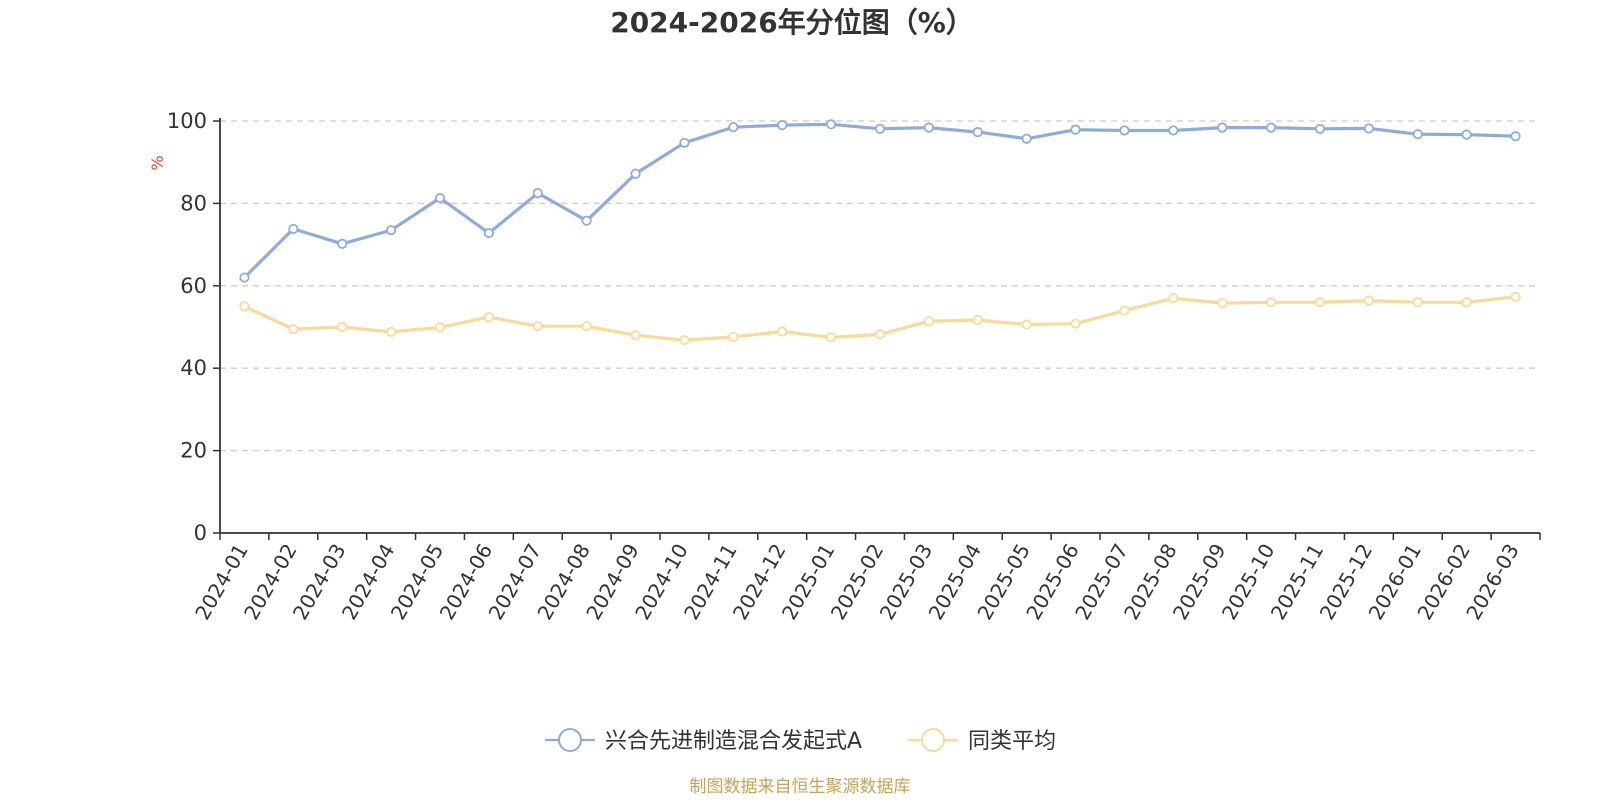 Image resolution: width=1600 pixels, height=800 pixels. Describe the element at coordinates (733, 741) in the screenshot. I see `legend-label: 兴合先进制造混合发起式A` at that location.